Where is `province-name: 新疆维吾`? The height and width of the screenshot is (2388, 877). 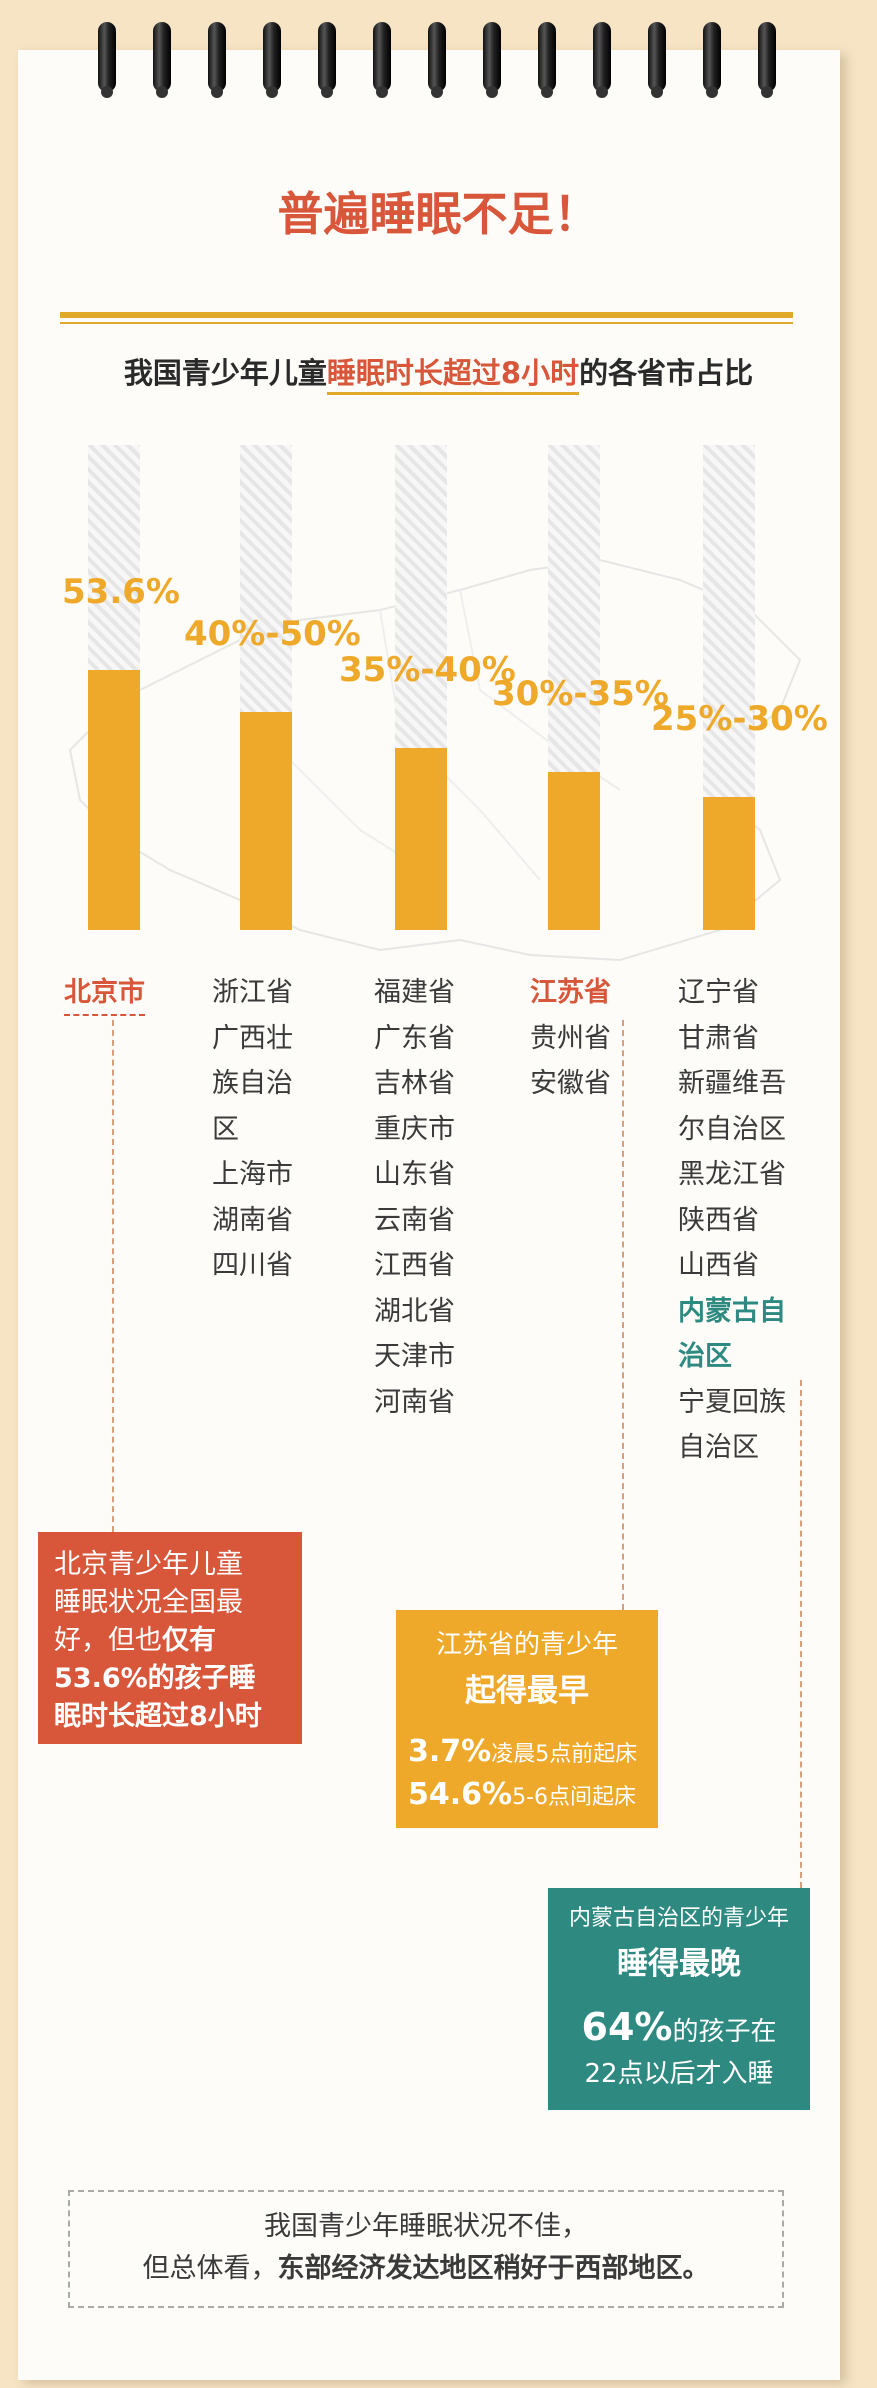
province-name: 新疆维吾 is located at coordinates (732, 1083).